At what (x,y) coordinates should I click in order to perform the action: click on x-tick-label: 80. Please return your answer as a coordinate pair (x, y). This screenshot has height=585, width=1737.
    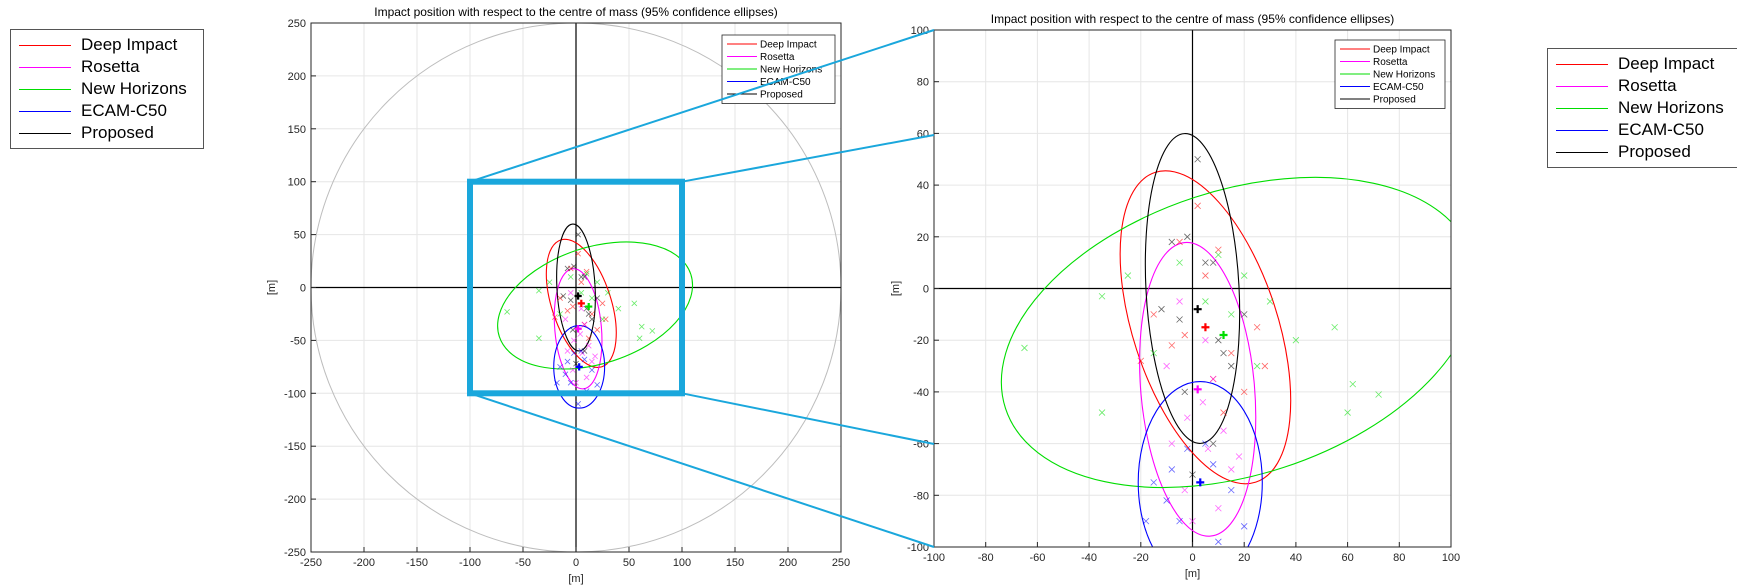
    Looking at the image, I should click on (1399, 558).